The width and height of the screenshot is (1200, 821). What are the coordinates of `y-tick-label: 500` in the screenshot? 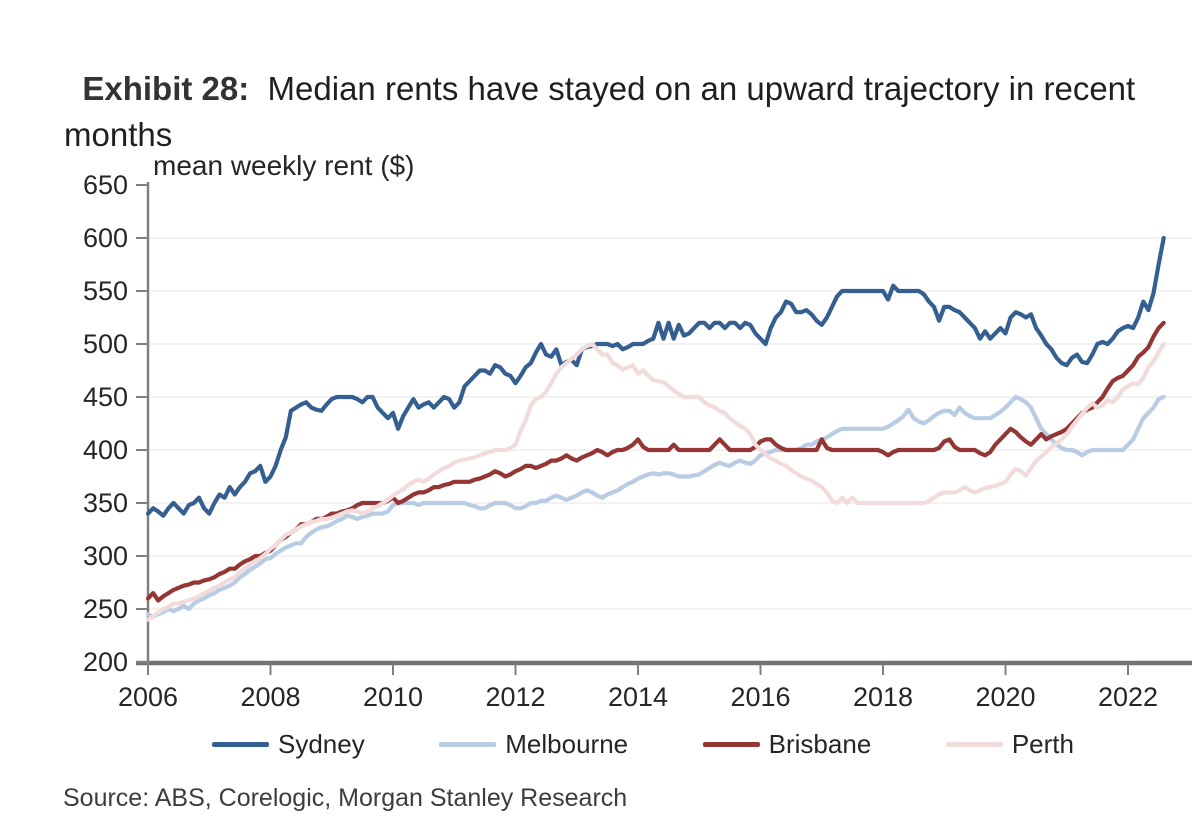 It's located at (105, 344).